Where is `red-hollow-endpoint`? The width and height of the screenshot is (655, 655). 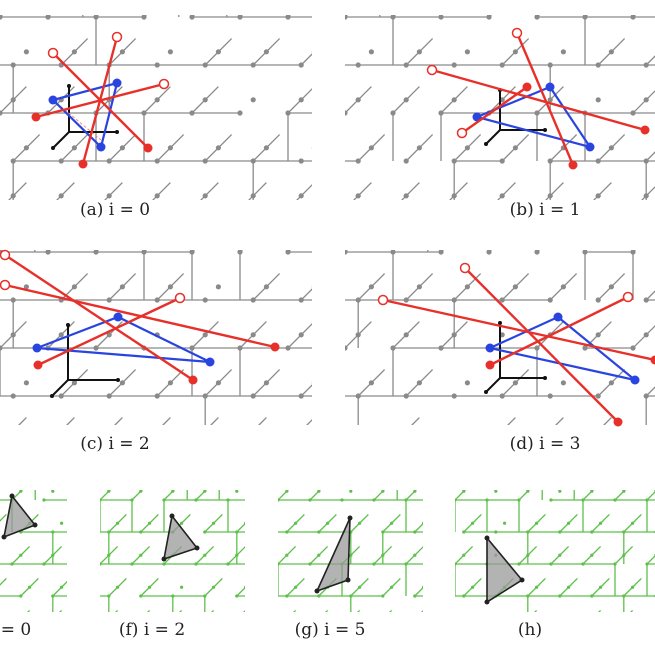 red-hollow-endpoint is located at coordinates (628, 297).